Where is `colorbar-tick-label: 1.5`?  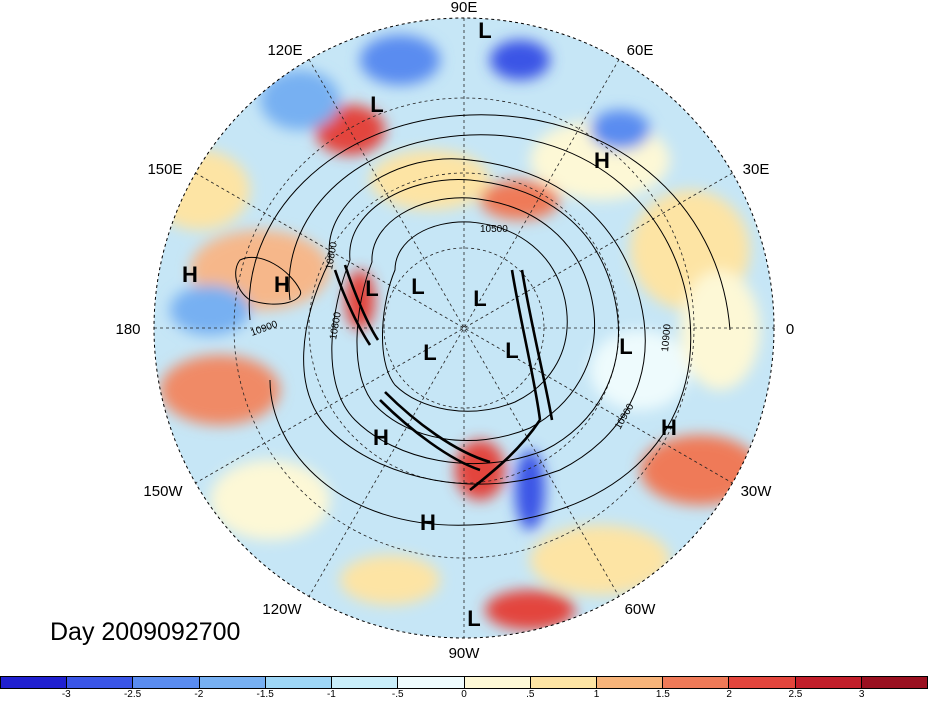 colorbar-tick-label: 1.5 is located at coordinates (662, 694).